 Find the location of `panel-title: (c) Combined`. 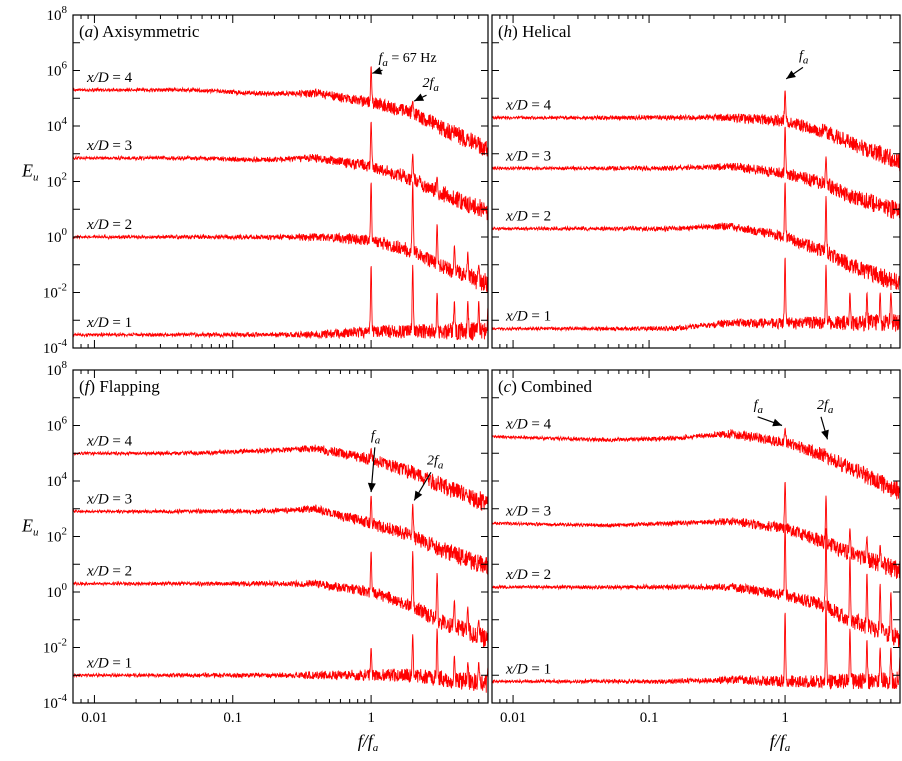

panel-title: (c) Combined is located at coordinates (545, 386).